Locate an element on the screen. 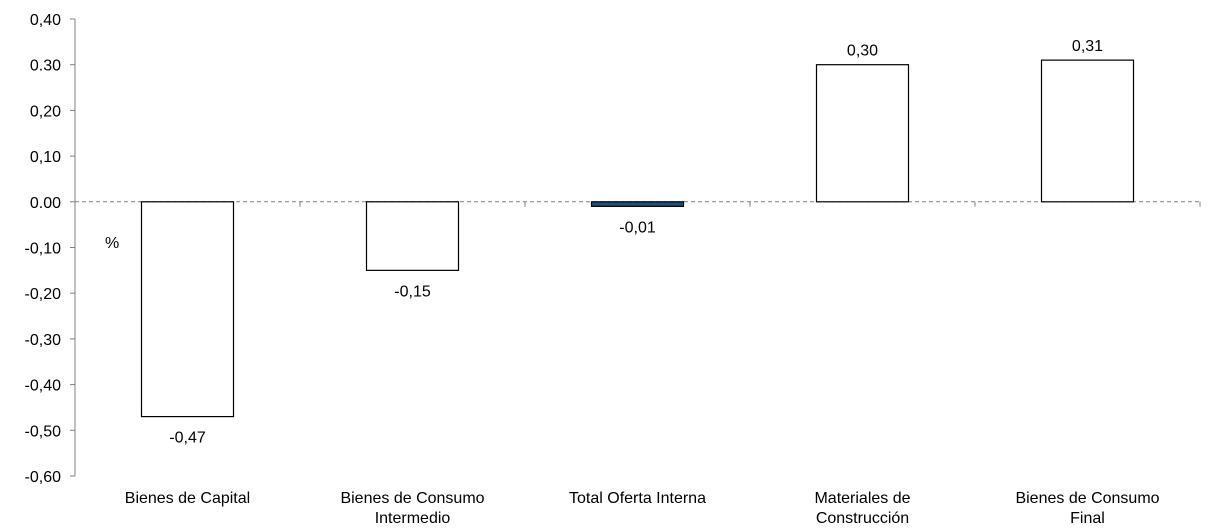 This screenshot has height=531, width=1209. data-label: 0,31 is located at coordinates (1087, 46).